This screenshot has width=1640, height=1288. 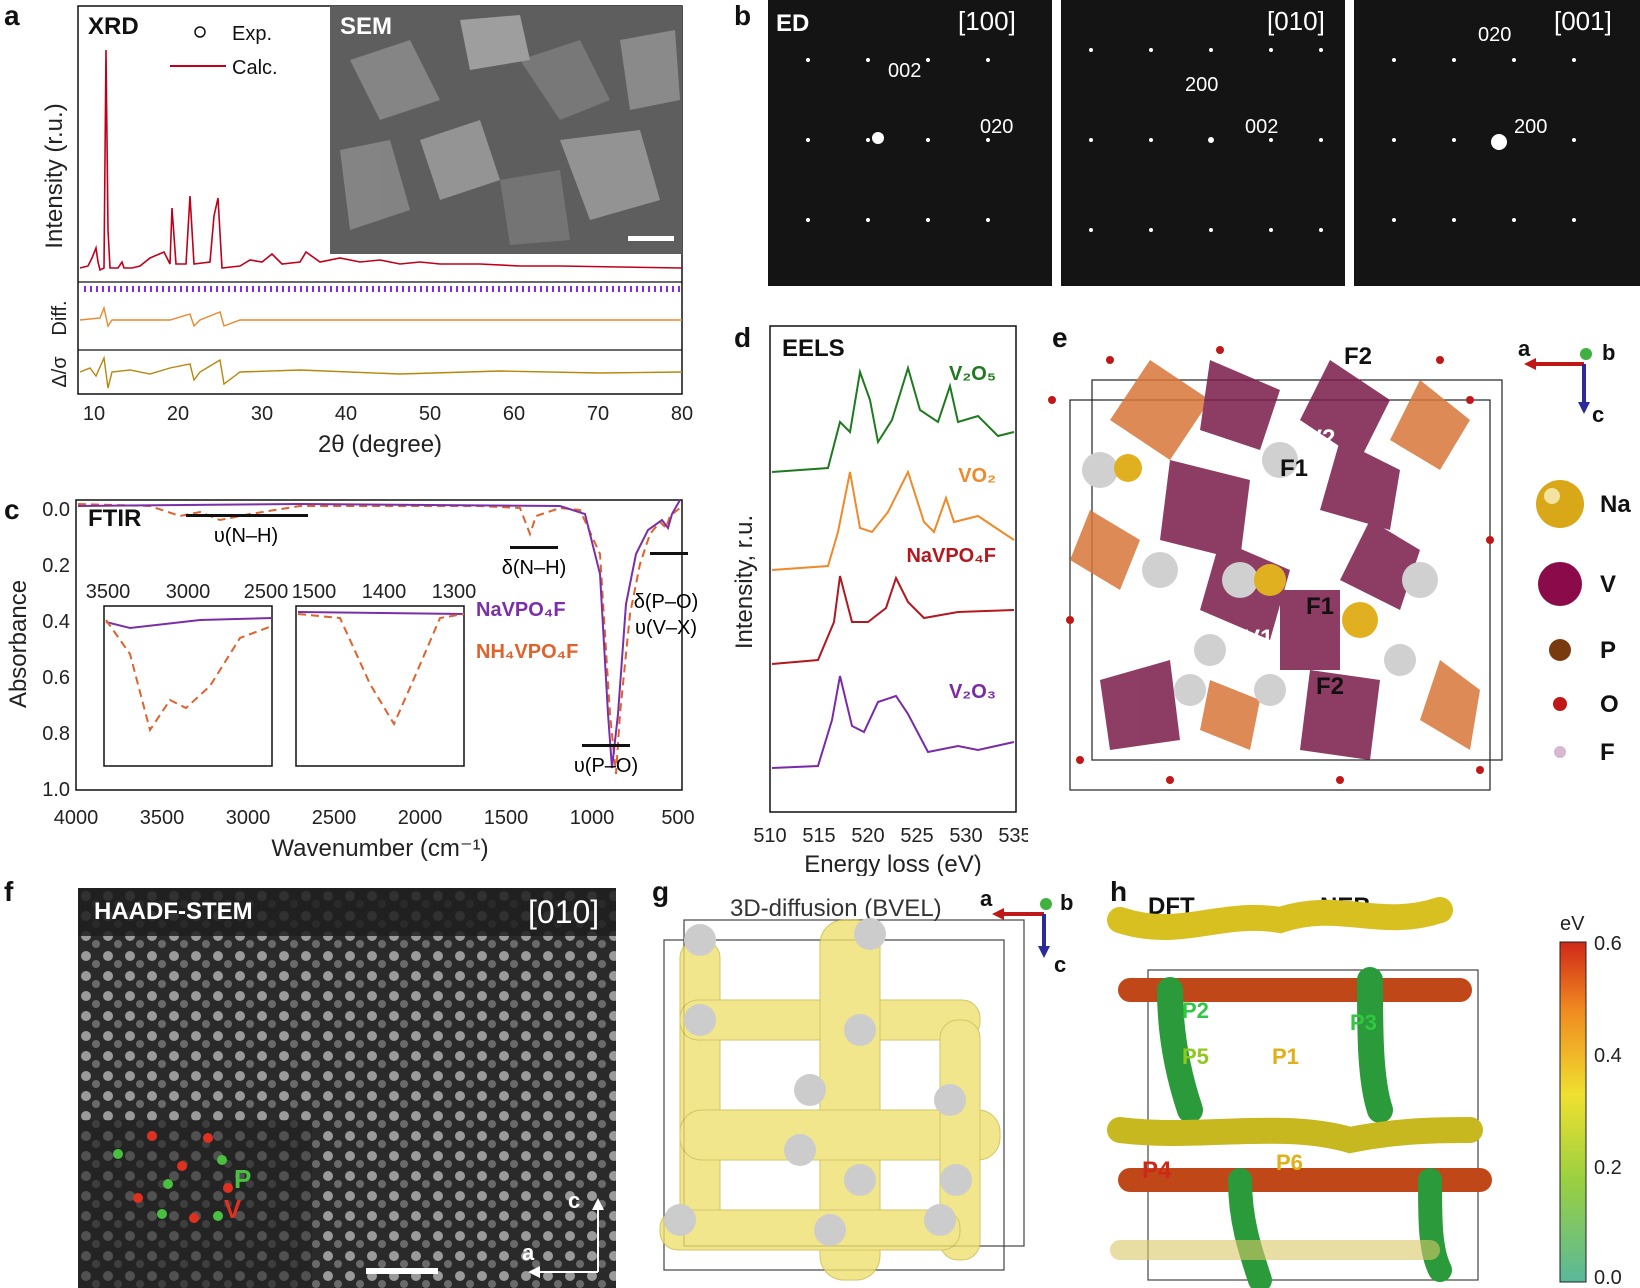 What do you see at coordinates (867, 836) in the screenshot?
I see `svg-text: 520` at bounding box center [867, 836].